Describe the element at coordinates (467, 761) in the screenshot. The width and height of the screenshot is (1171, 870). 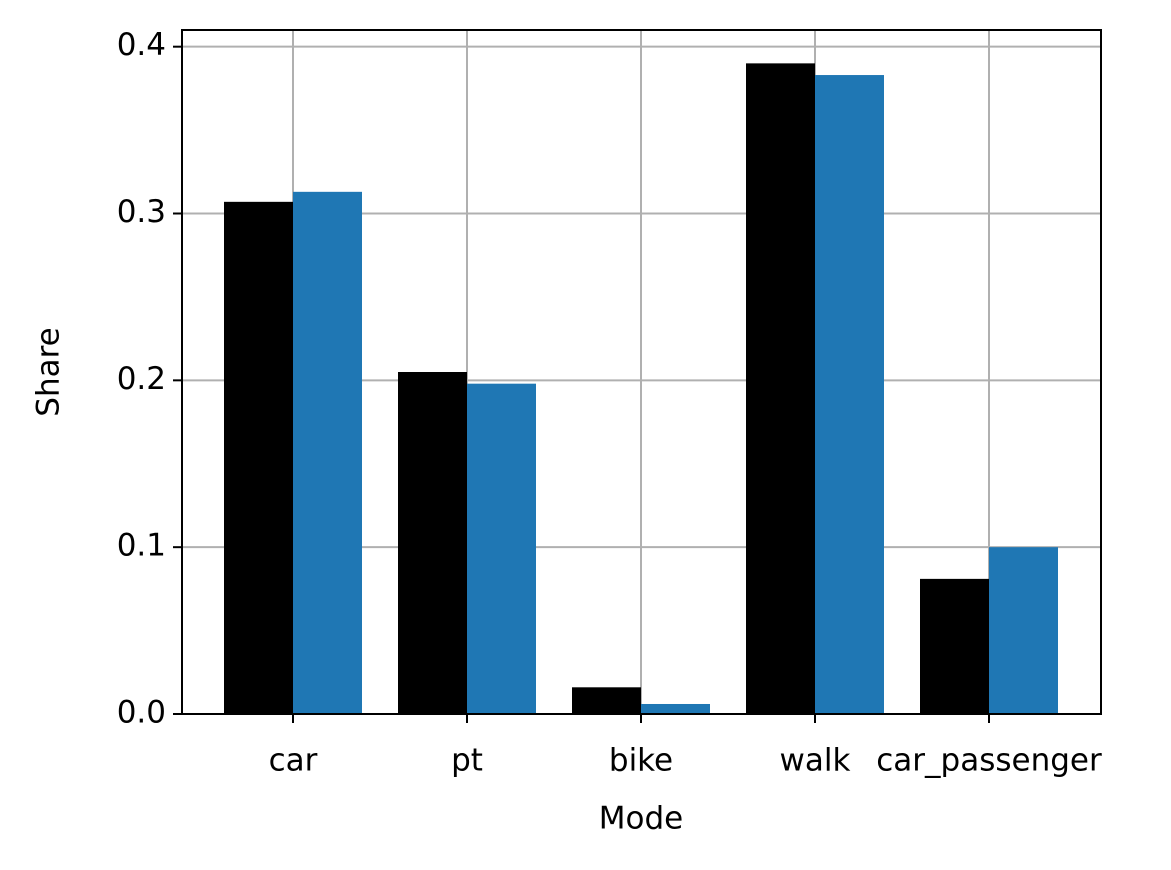
I see `x-tick-label: pt` at that location.